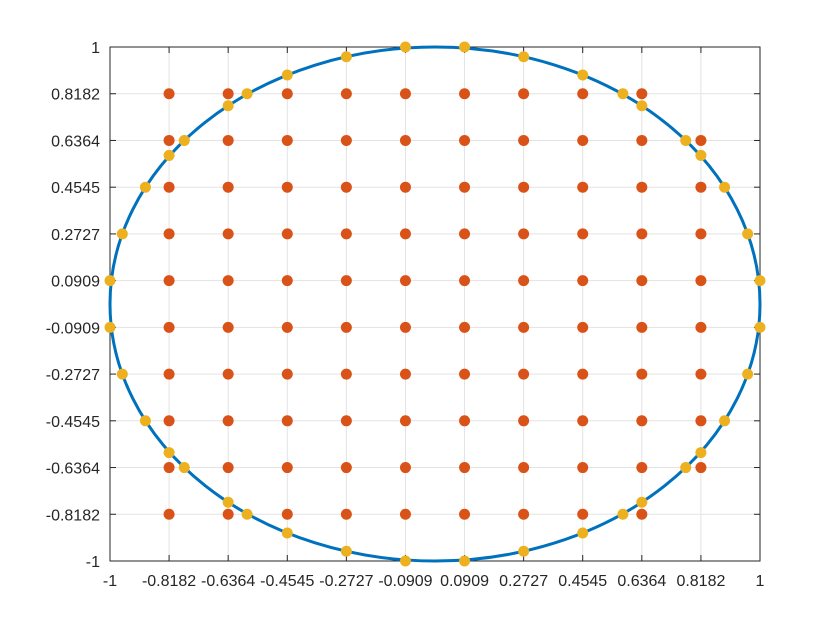  What do you see at coordinates (523, 581) in the screenshot?
I see `x-tick-label-7: 0.2727` at bounding box center [523, 581].